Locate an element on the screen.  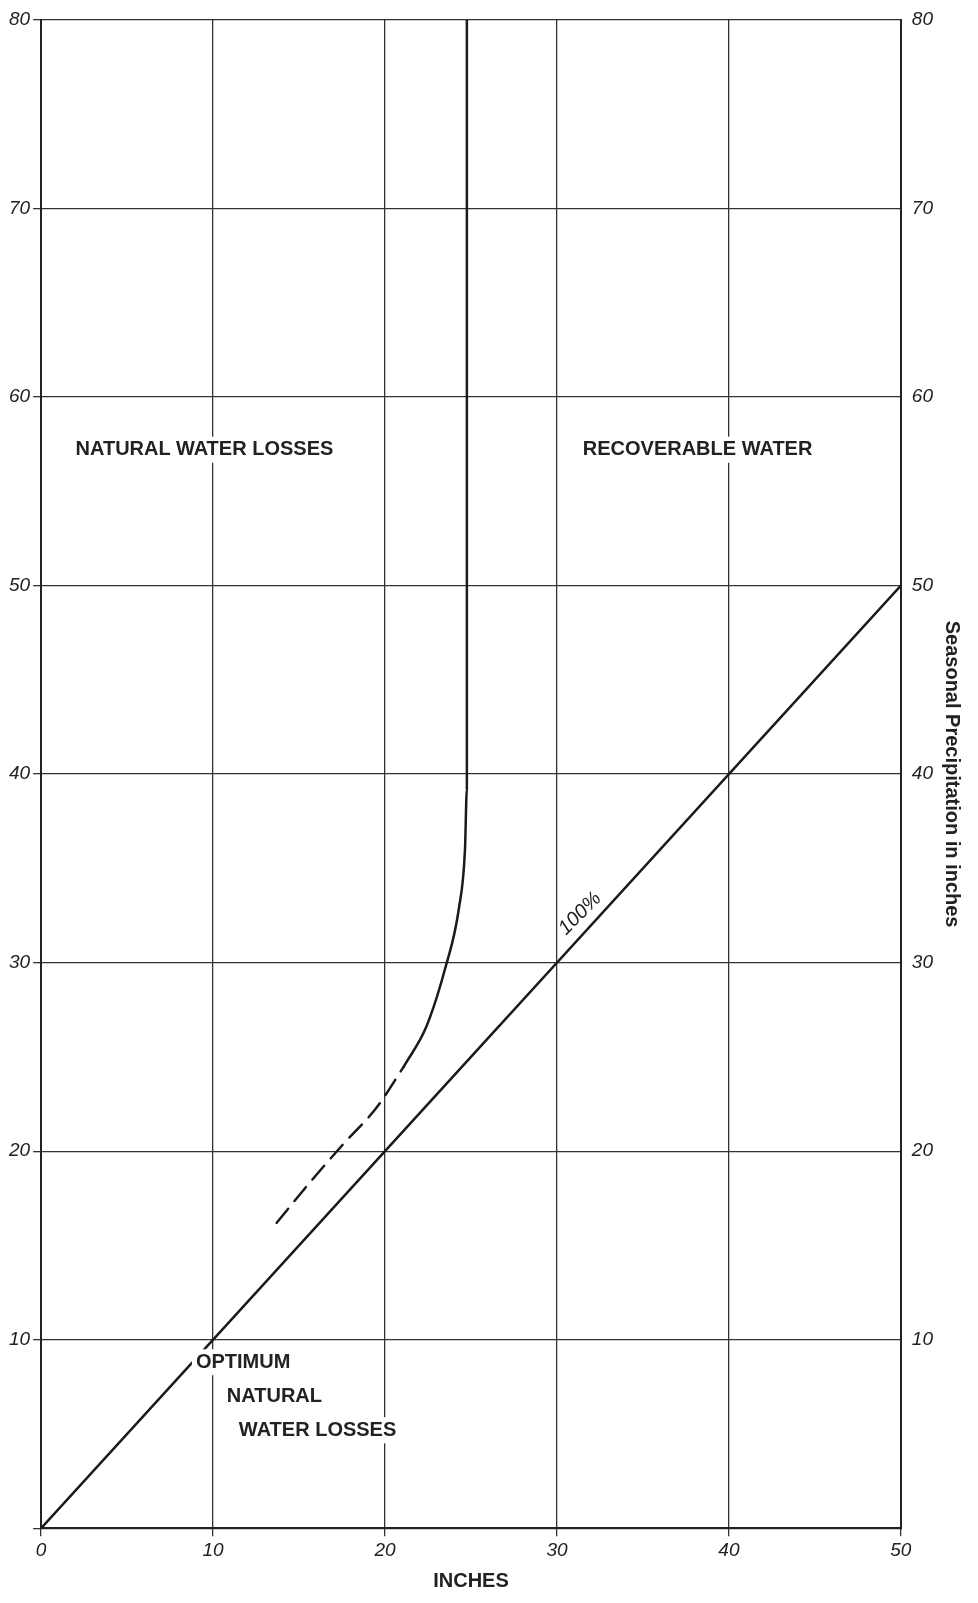
x-tick-label: 50 is located at coordinates (901, 1549).